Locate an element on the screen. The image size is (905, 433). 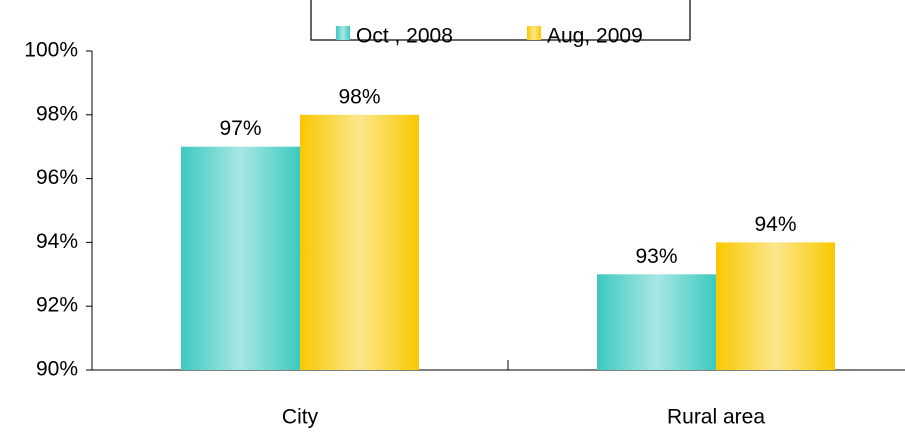
data-label: 93% is located at coordinates (656, 256).